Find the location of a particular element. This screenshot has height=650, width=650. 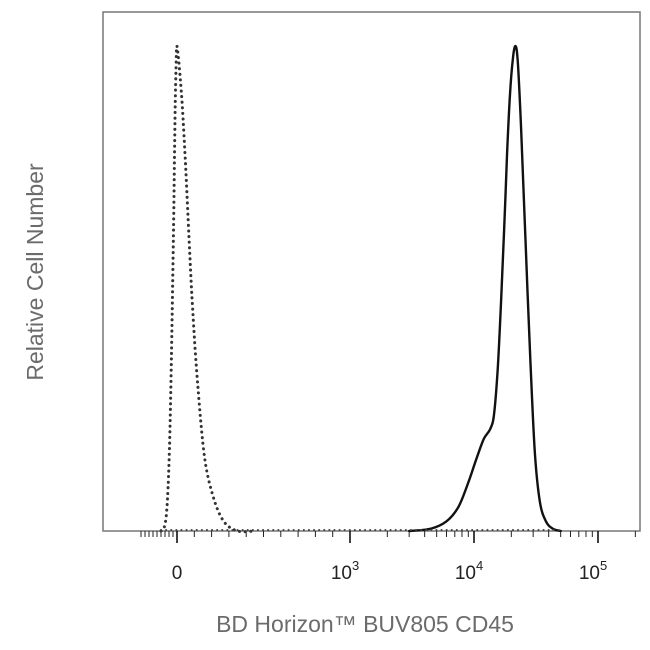

x-axis-tick-labels: 0 10³ 10⁴ 10⁵ is located at coordinates (389, 571).